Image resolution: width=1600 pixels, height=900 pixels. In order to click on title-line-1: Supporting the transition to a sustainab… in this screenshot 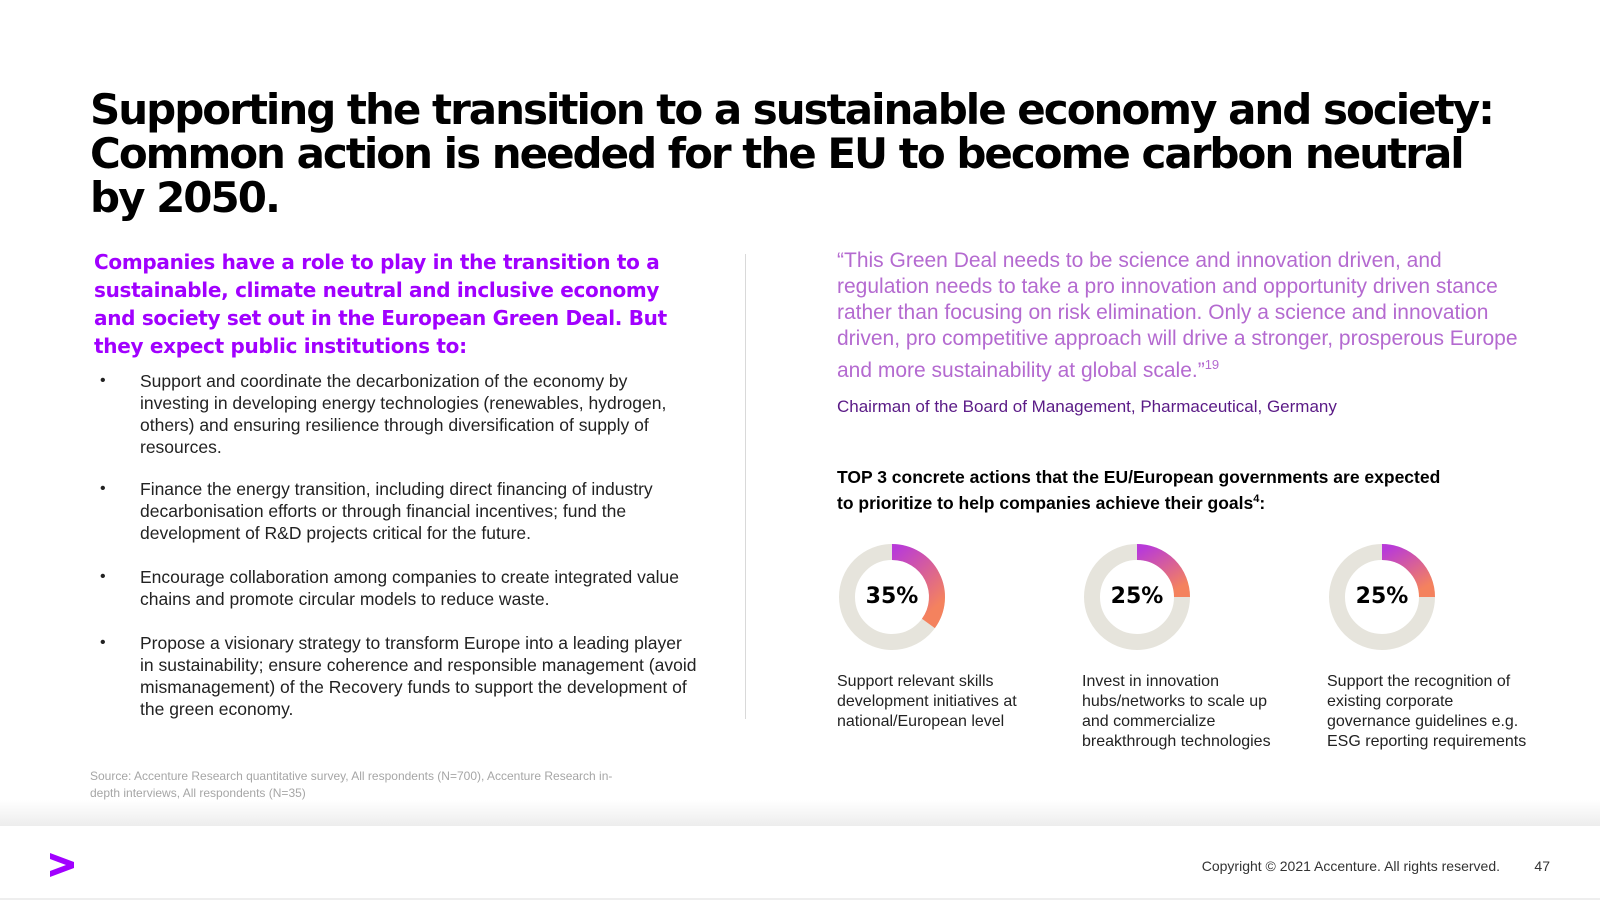, I will do `click(792, 109)`.